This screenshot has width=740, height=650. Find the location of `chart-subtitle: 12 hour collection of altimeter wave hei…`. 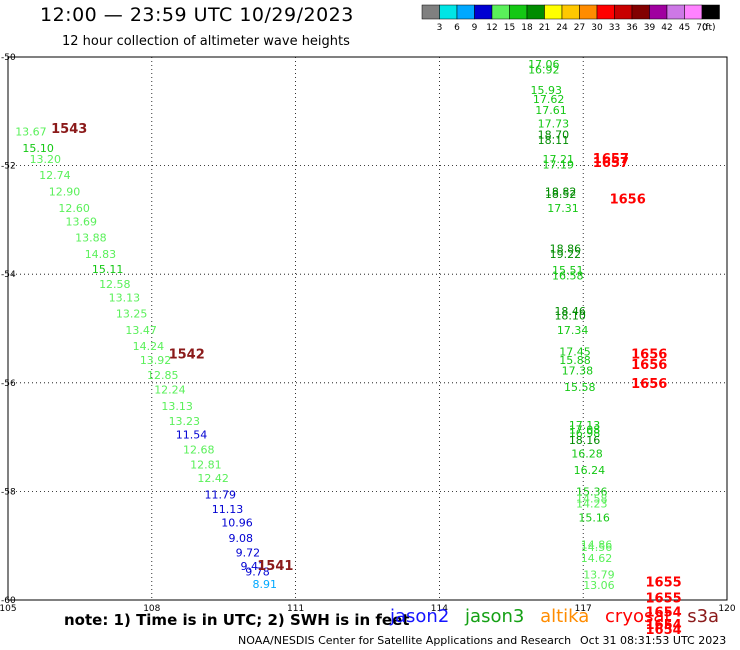

chart-subtitle: 12 hour collection of altimeter wave hei… is located at coordinates (206, 41).